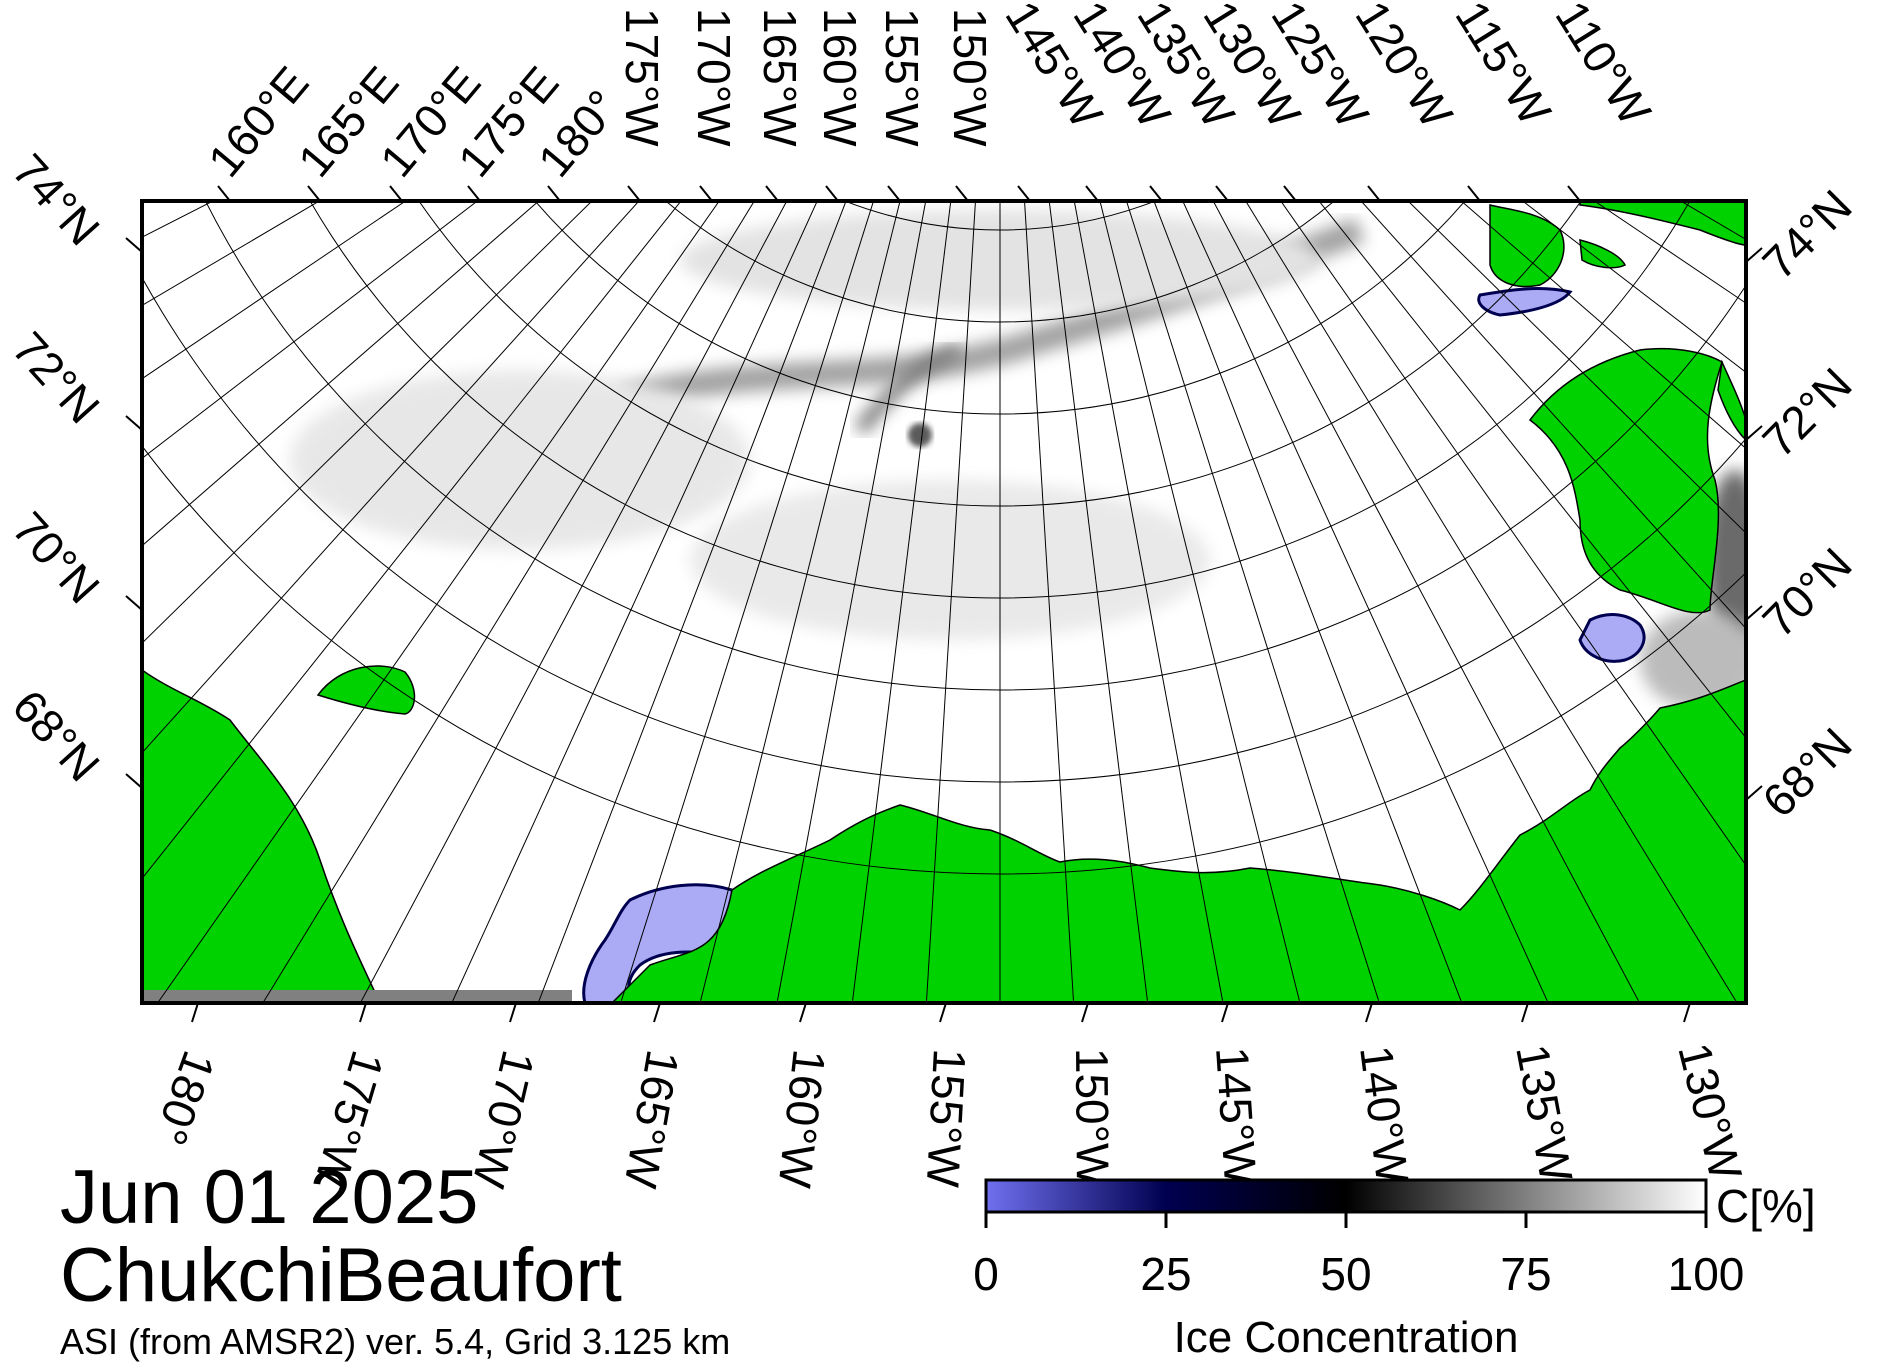  I want to click on ice-east-grey, so click(1693, 660).